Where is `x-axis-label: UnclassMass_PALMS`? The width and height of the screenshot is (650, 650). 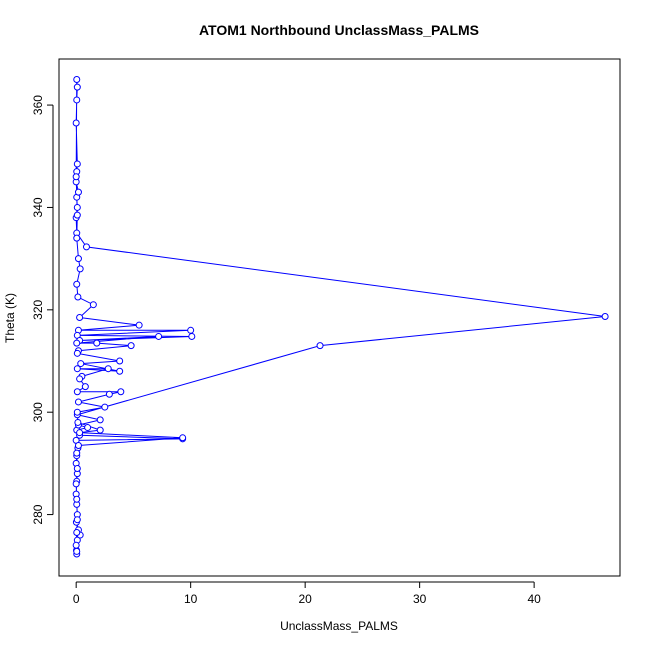
x-axis-label: UnclassMass_PALMS is located at coordinates (339, 626).